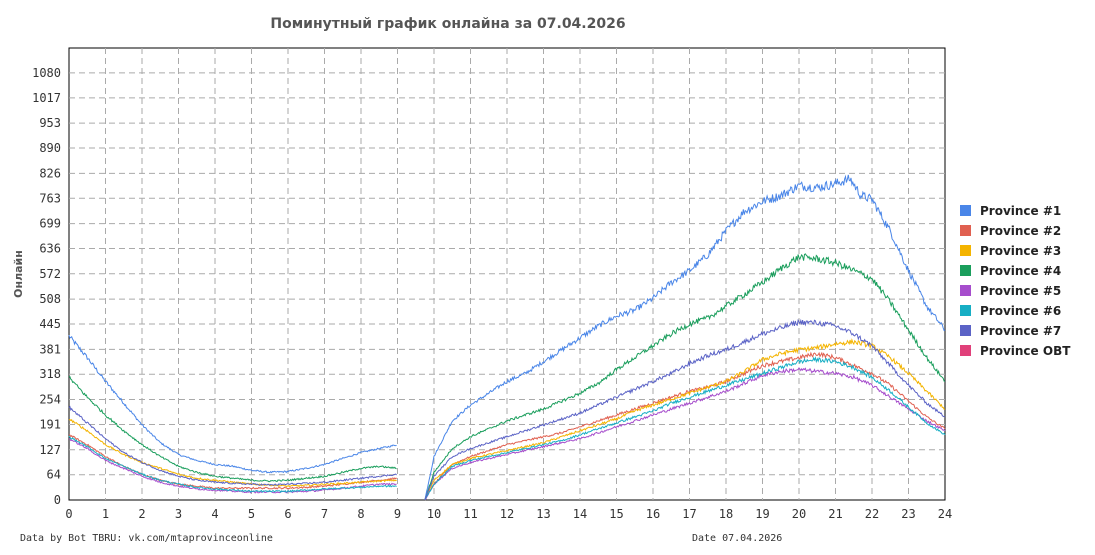  I want to click on y-tick-label: 953, so click(50, 123).